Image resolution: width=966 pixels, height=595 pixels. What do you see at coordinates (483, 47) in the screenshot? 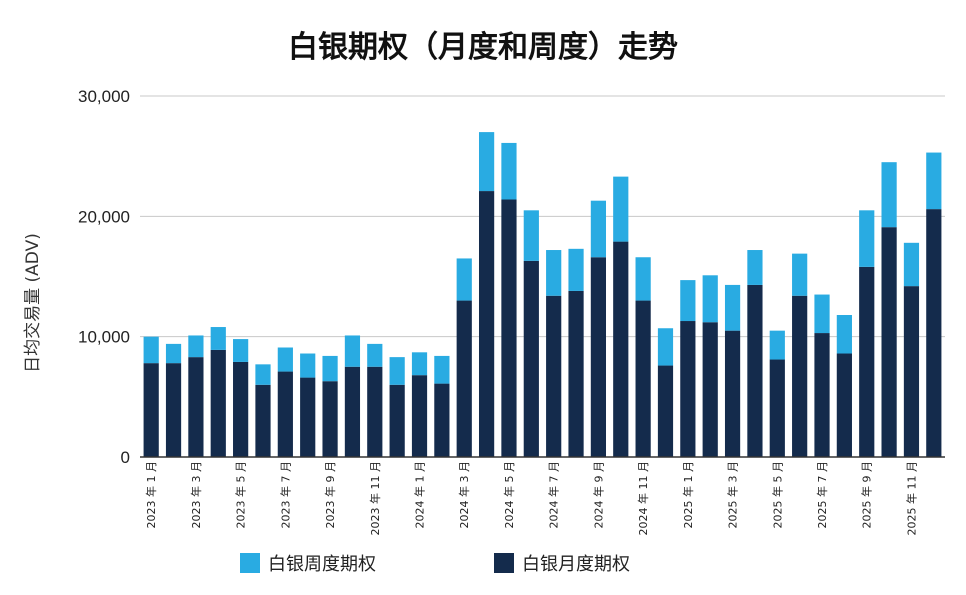
I see `chart-title: 白银期权（月度和周度）走势` at bounding box center [483, 47].